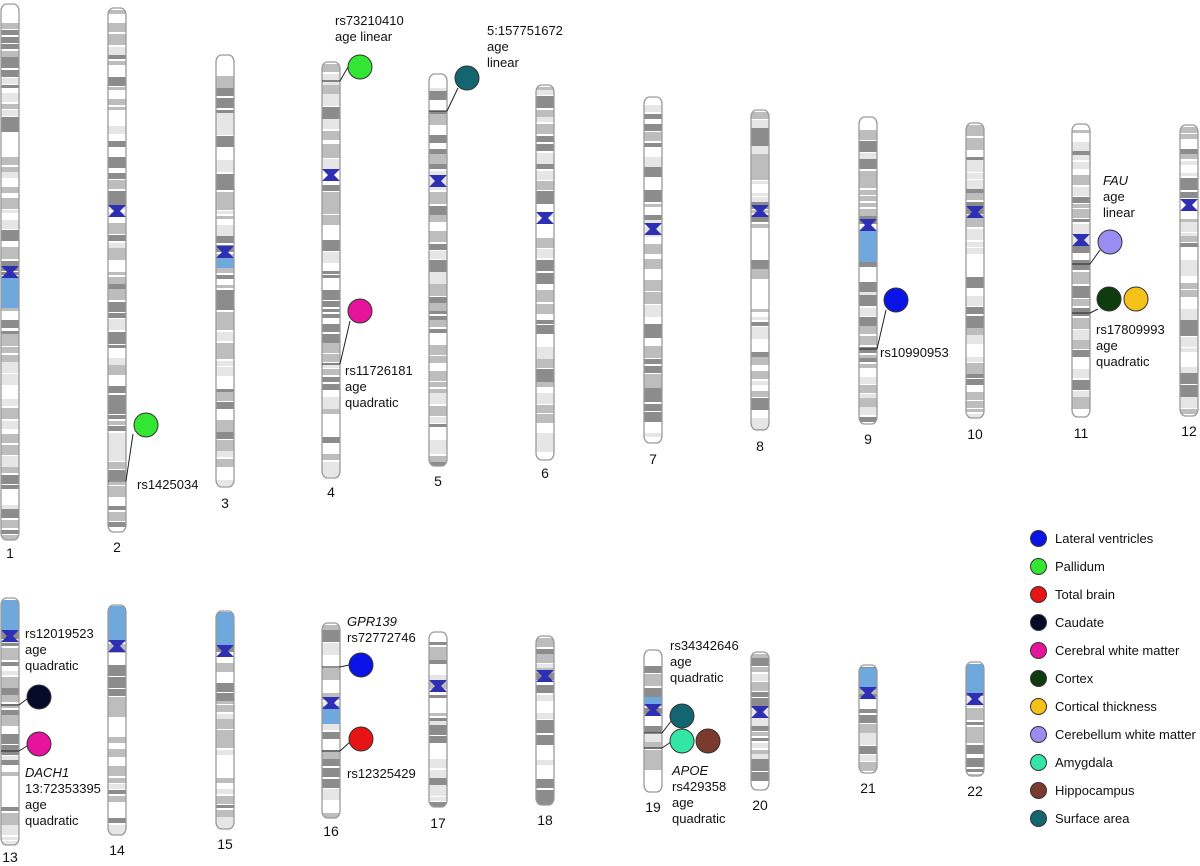  What do you see at coordinates (1110, 242) in the screenshot?
I see `cerebellum-white-matter-marker` at bounding box center [1110, 242].